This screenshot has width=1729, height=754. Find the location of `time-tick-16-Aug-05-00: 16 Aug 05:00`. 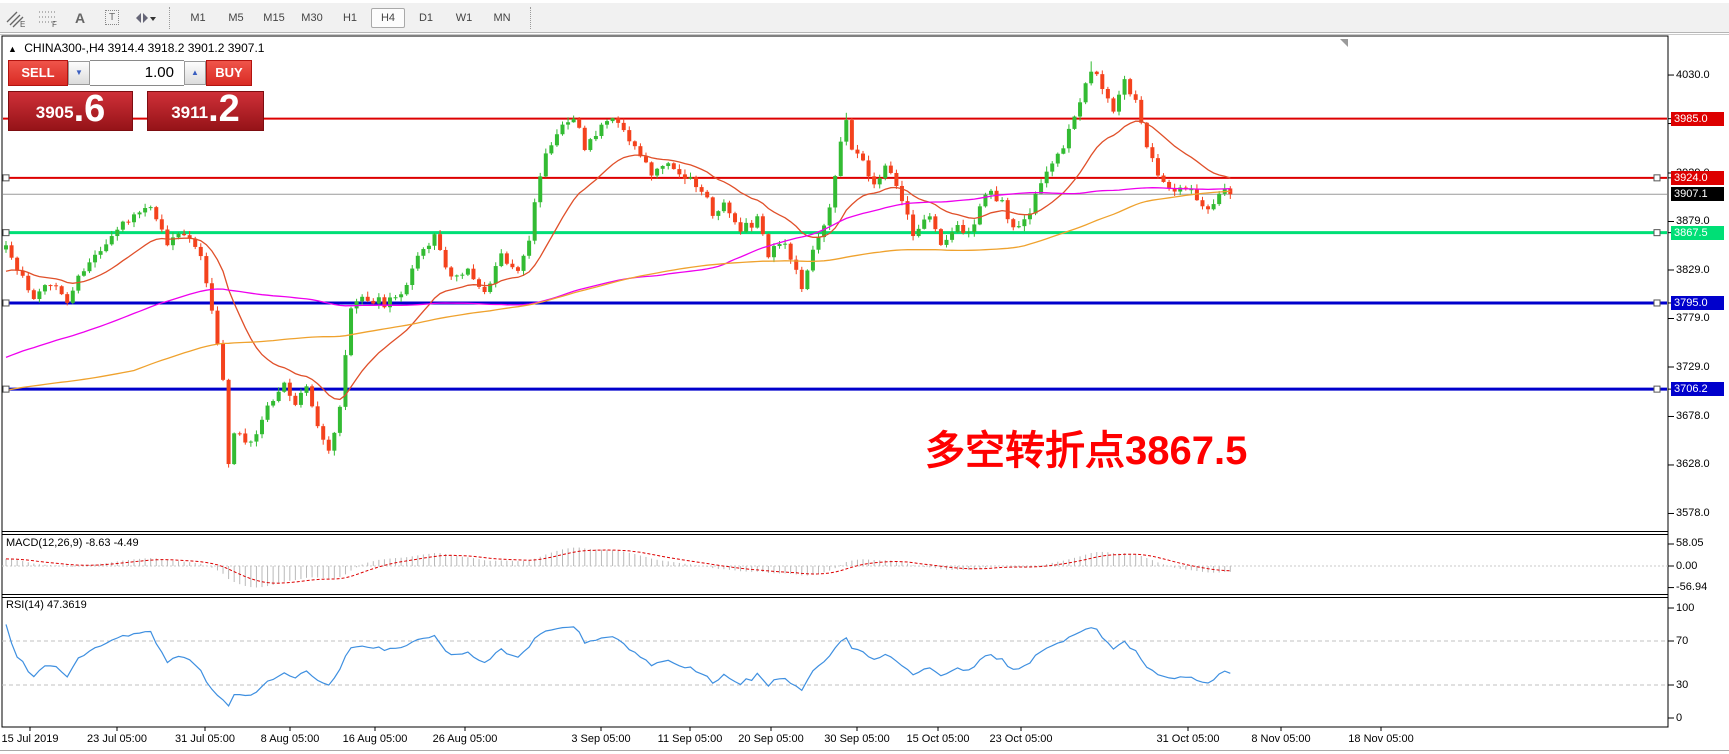

time-tick-16-Aug-05-00: 16 Aug 05:00 is located at coordinates (375, 739).